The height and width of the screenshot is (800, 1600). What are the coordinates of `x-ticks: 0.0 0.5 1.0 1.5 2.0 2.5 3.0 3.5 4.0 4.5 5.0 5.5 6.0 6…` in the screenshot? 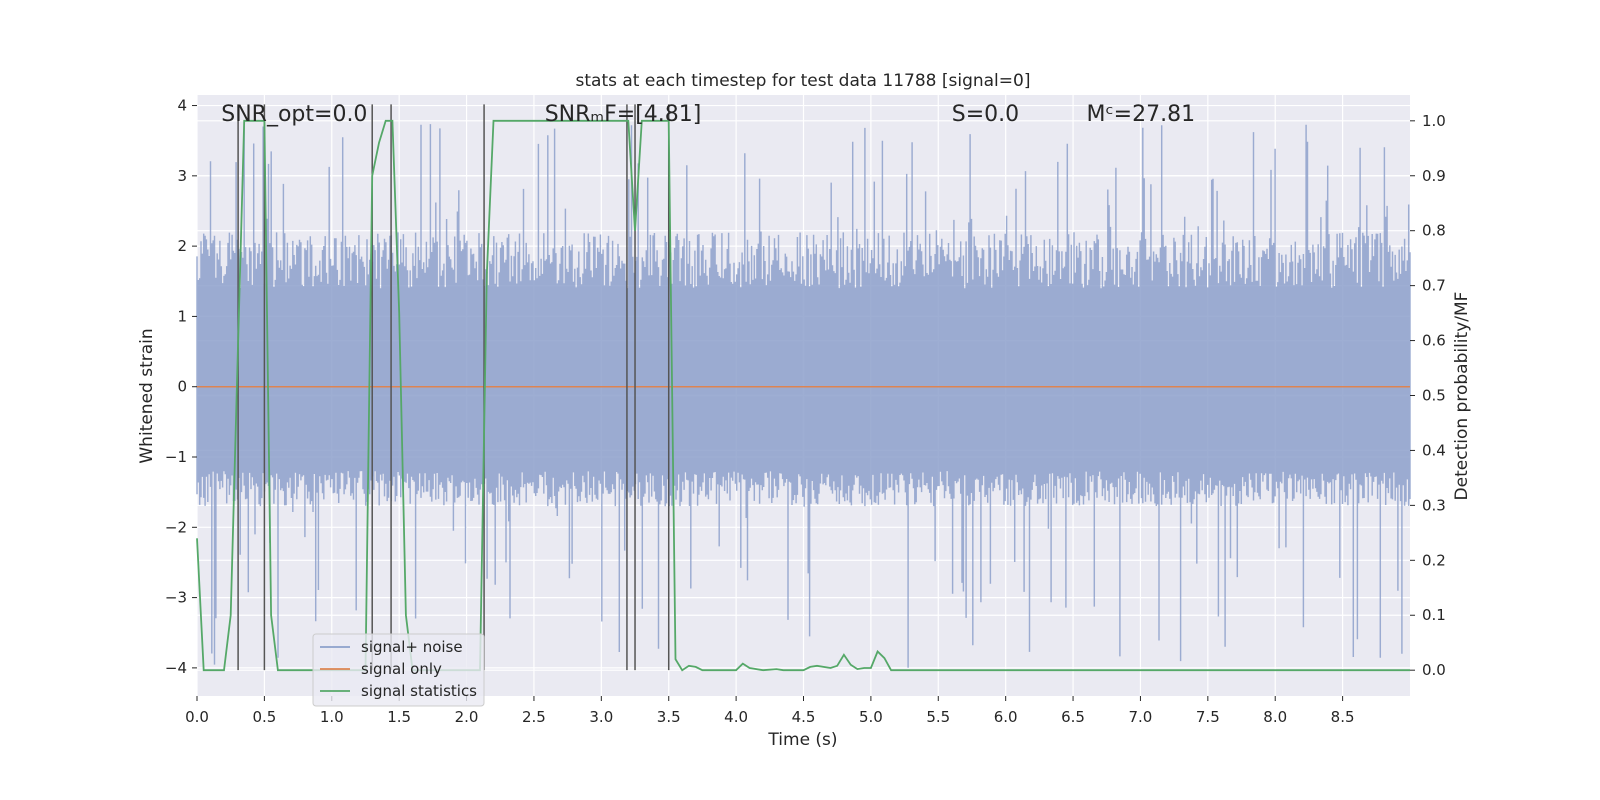 It's located at (770, 711).